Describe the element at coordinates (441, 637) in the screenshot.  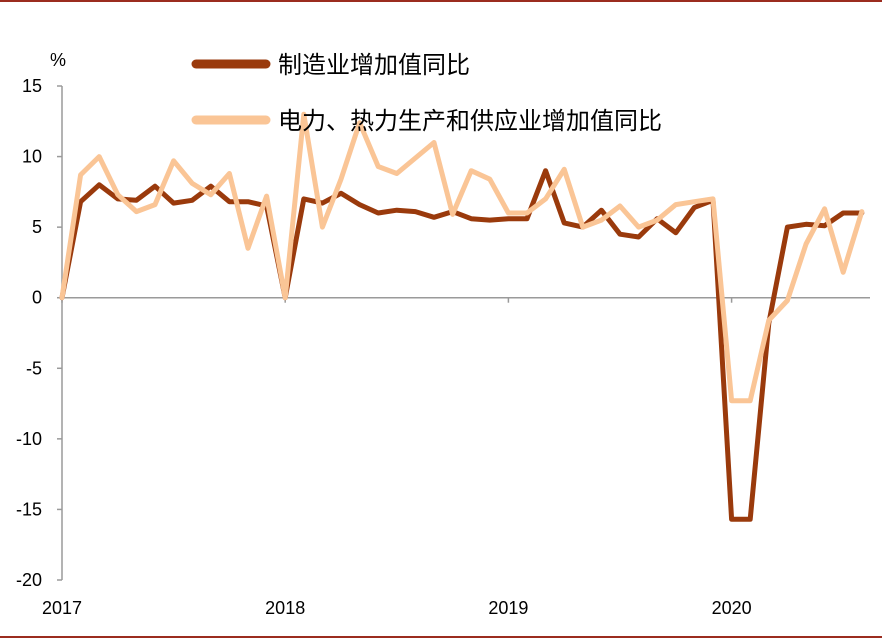
I see `bottom-border` at that location.